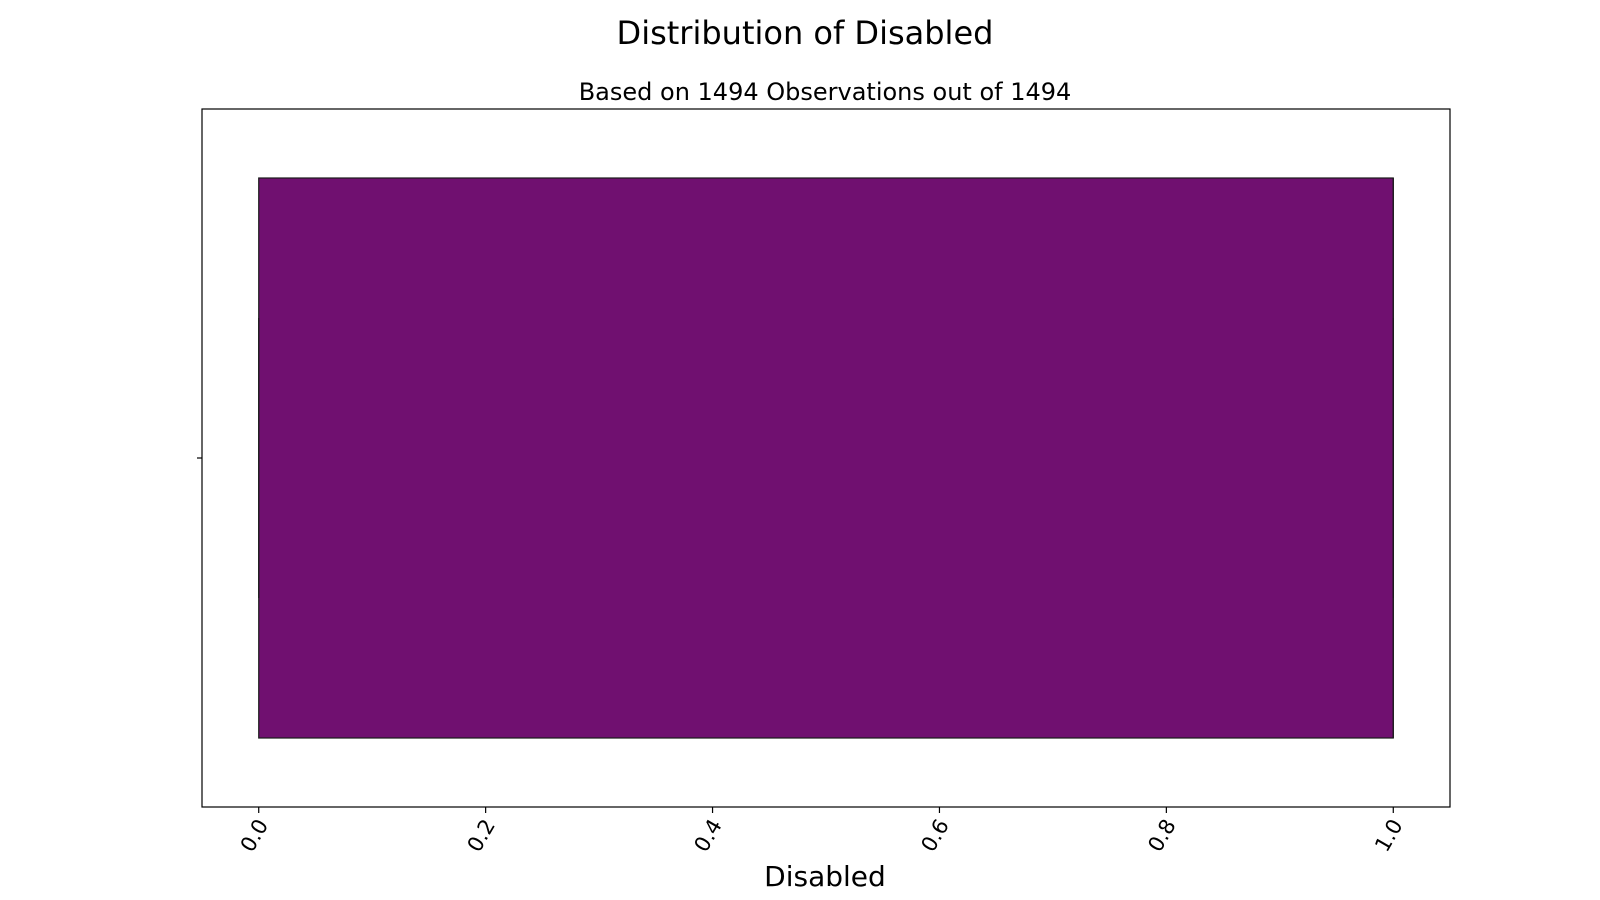  Describe the element at coordinates (822, 831) in the screenshot. I see `x-axis-ticks: 0.0 0.2 0.4 0.6 0.8 1.0` at that location.